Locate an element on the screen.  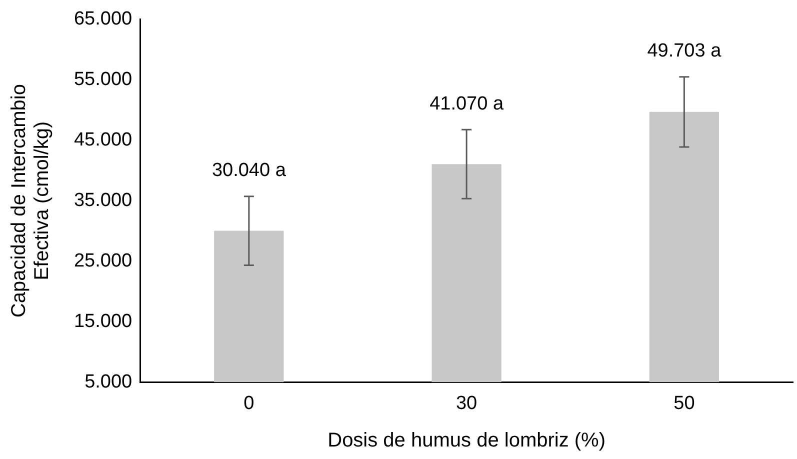
x-tick-label: 50 is located at coordinates (684, 403).